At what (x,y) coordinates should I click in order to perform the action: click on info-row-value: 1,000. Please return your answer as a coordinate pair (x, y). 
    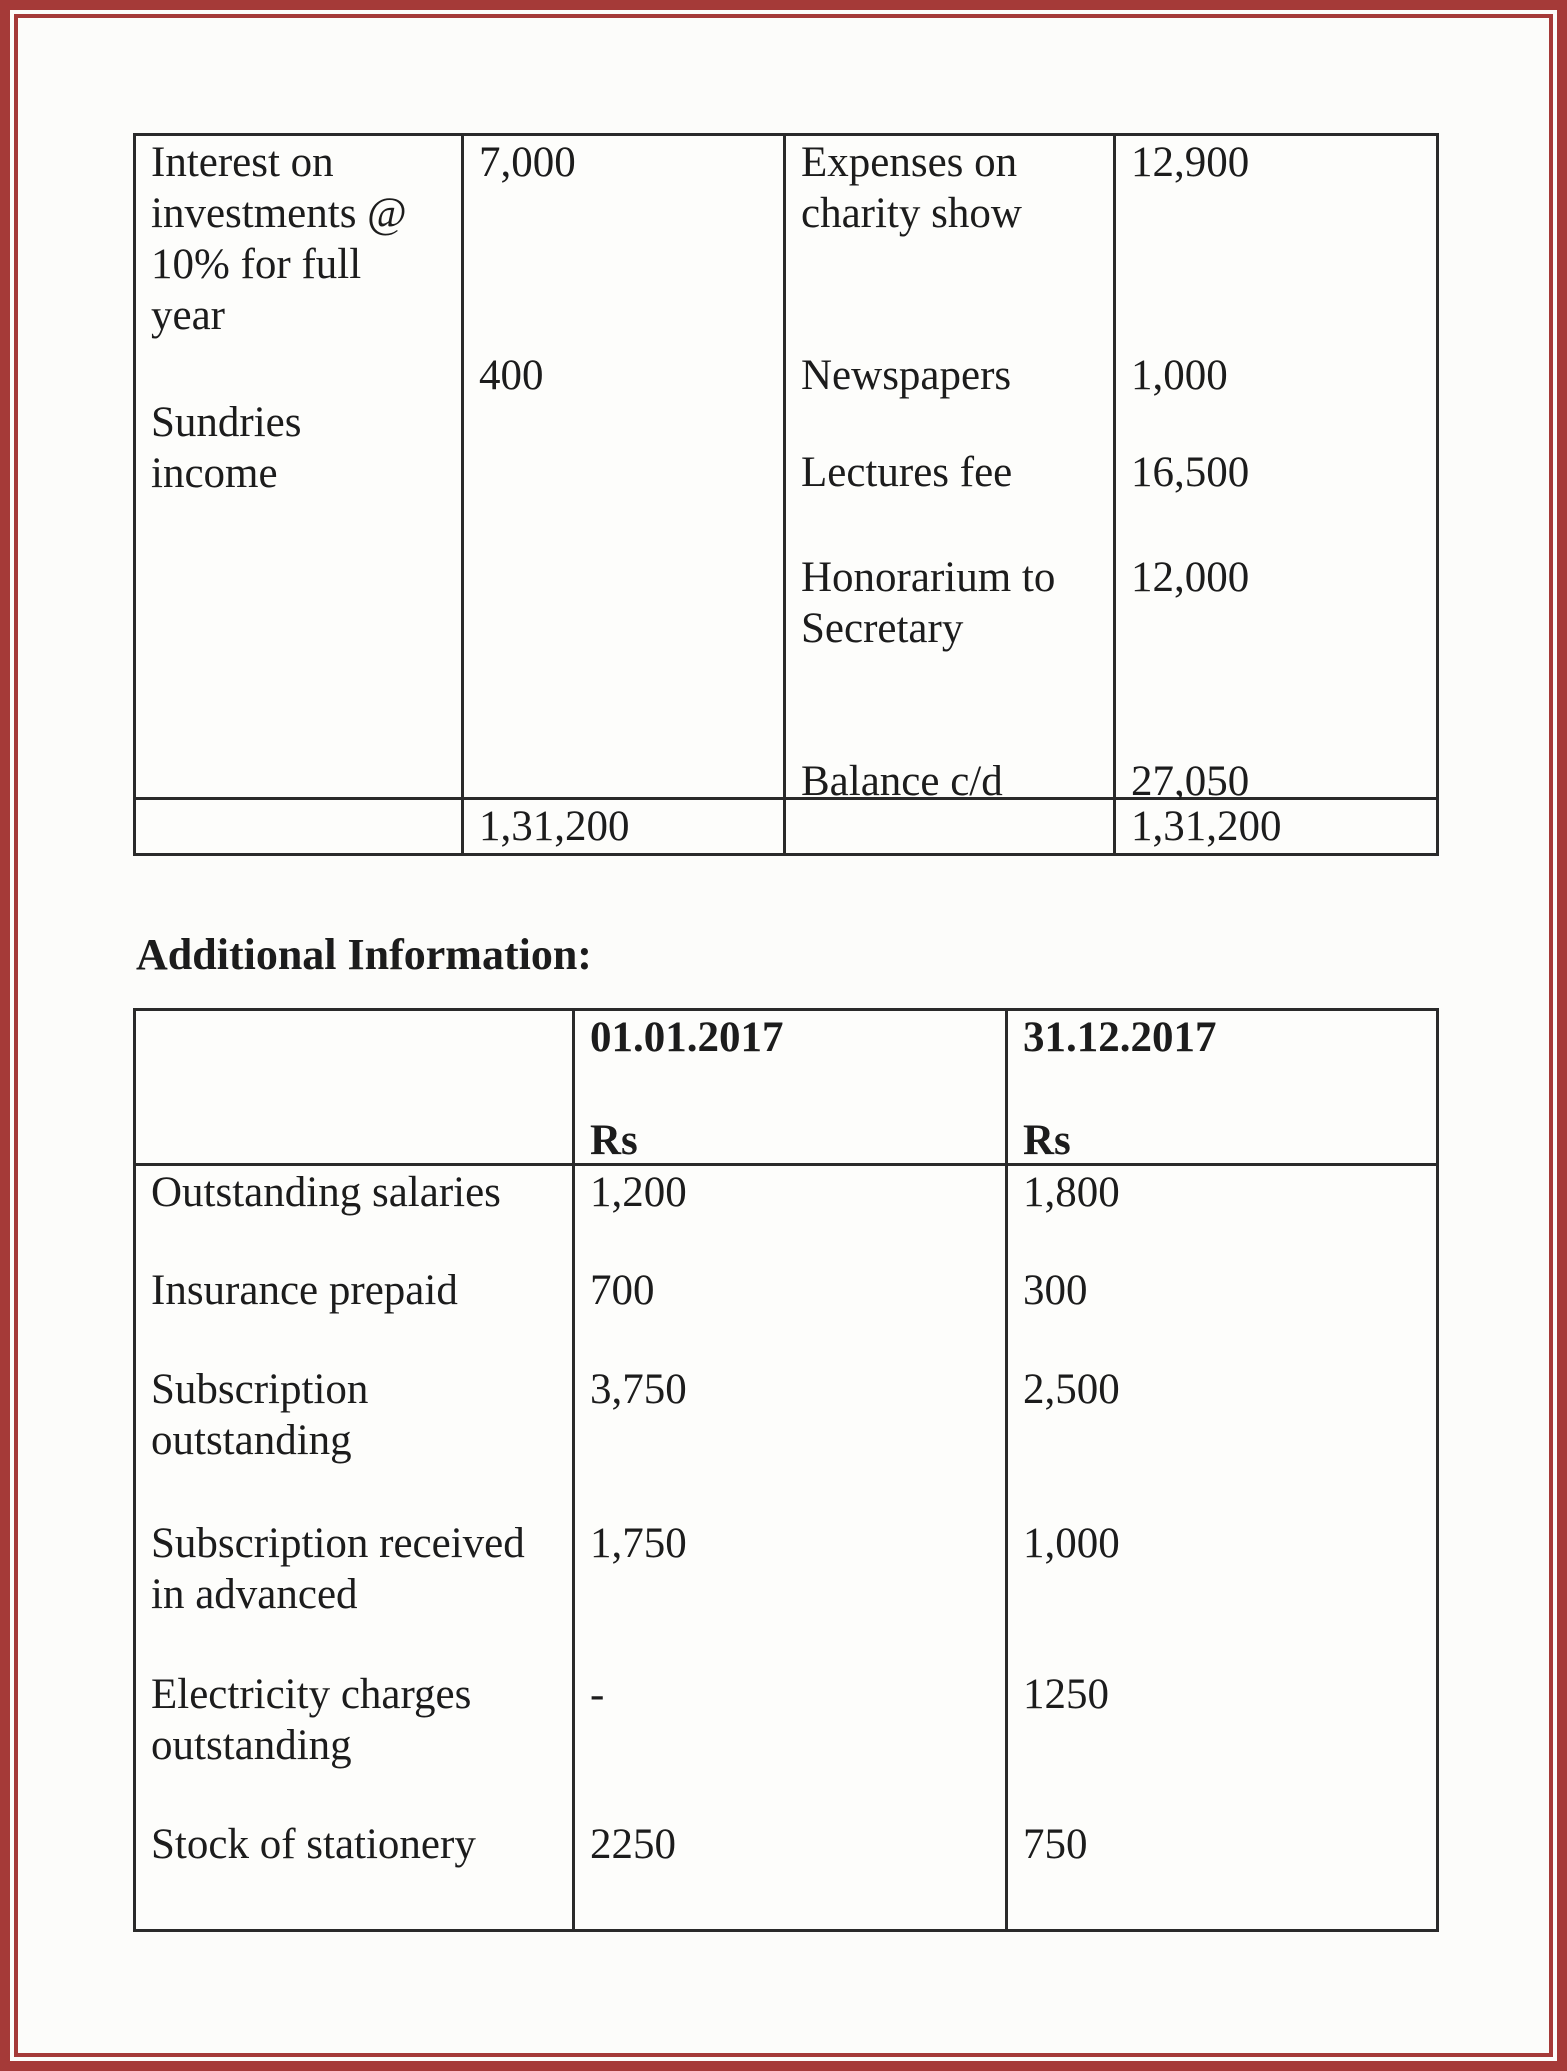
    Looking at the image, I should click on (1071, 1543).